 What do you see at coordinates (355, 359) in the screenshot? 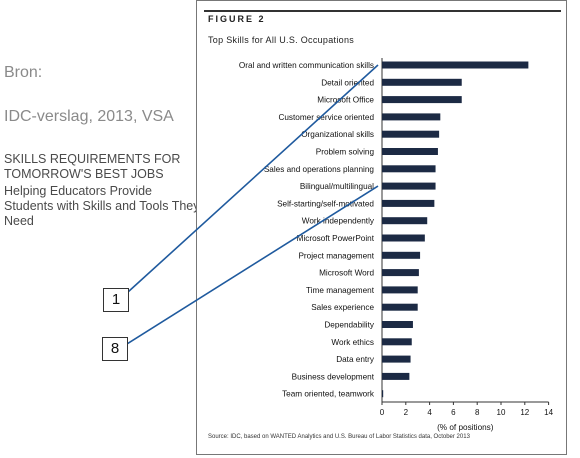
I see `category-label: Data entry` at bounding box center [355, 359].